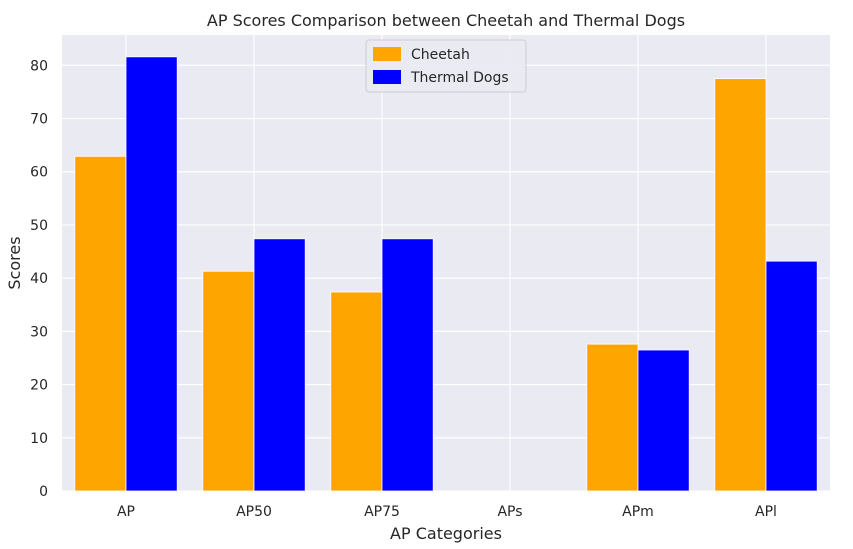 The width and height of the screenshot is (853, 549). What do you see at coordinates (356, 391) in the screenshot?
I see `bar-cheetah-ap75` at bounding box center [356, 391].